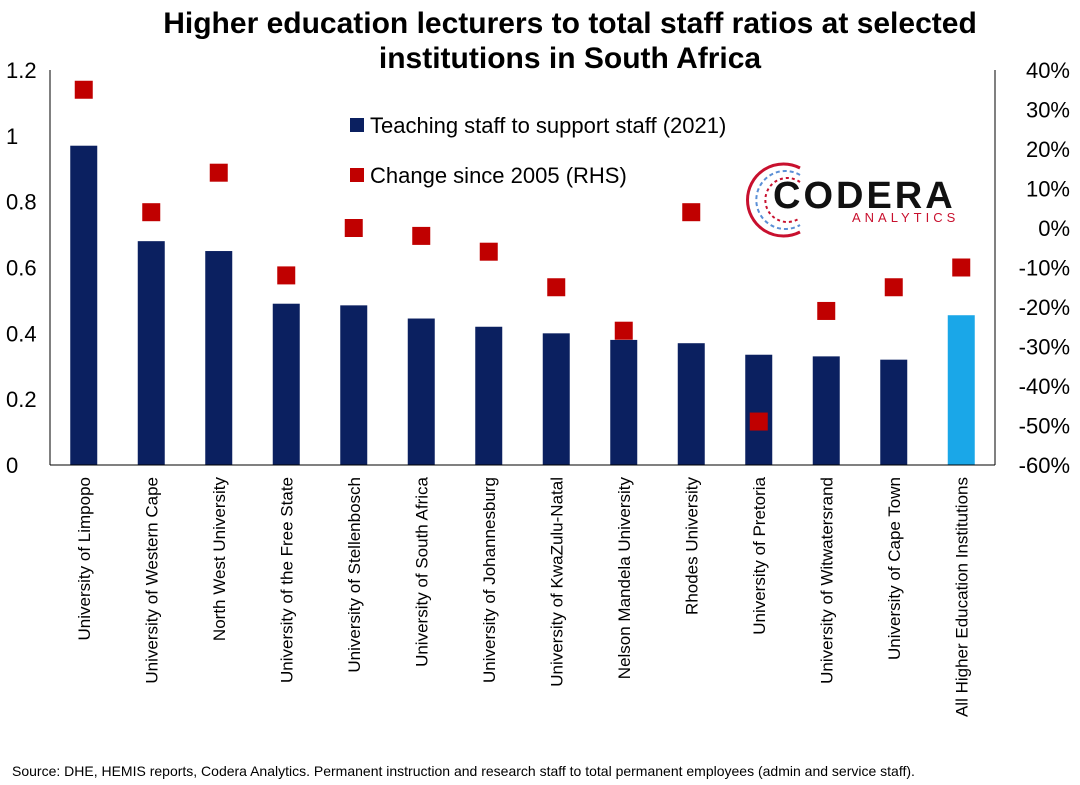 This screenshot has width=1080, height=785. I want to click on category-label: University of Pretoria, so click(759, 555).